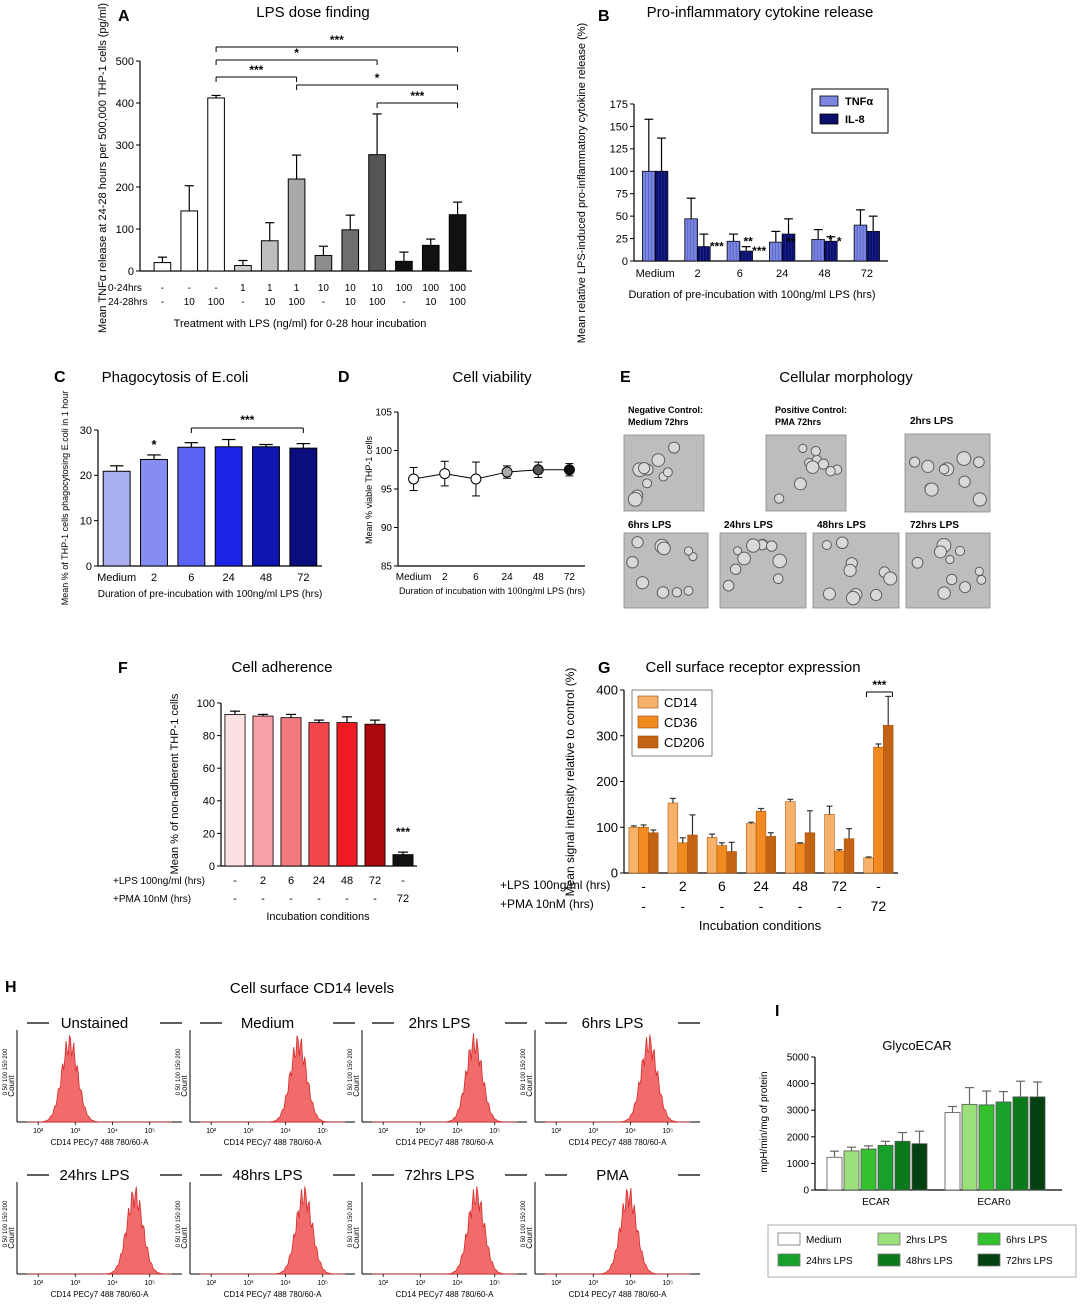 This screenshot has height=1305, width=1084. I want to click on panel-letter-d: D, so click(344, 377).